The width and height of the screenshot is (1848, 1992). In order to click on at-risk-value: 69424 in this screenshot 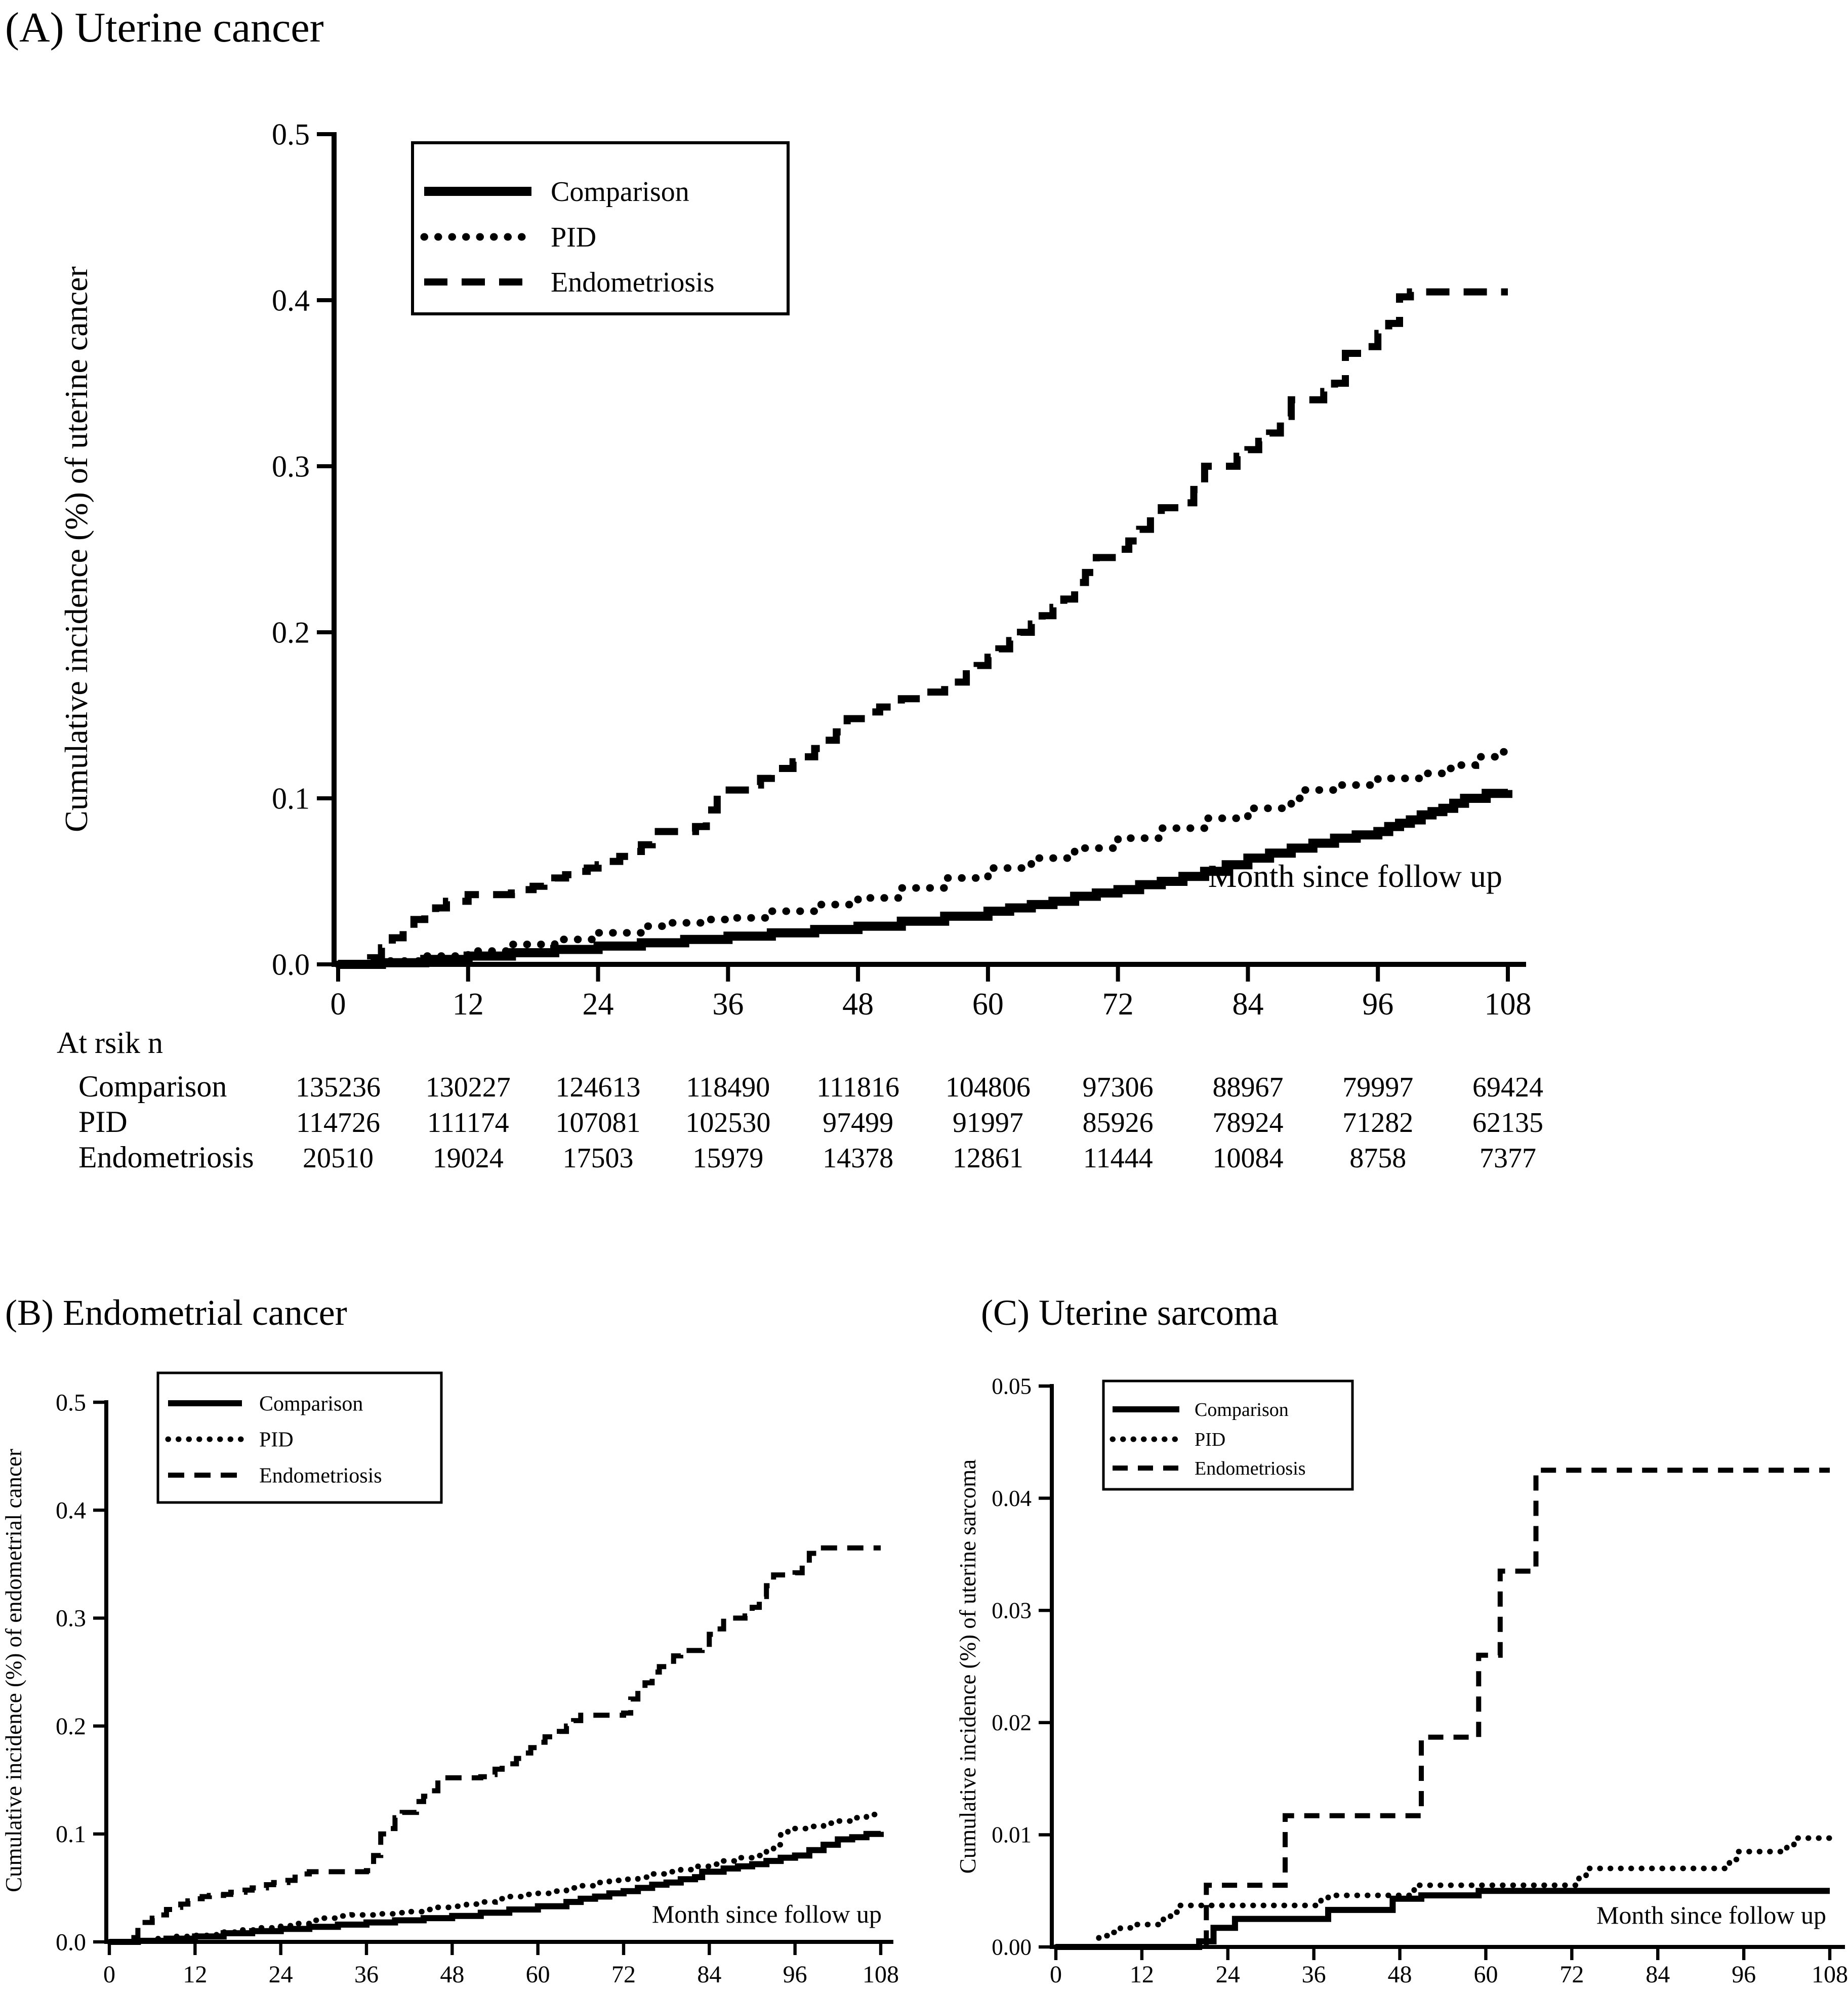, I will do `click(1508, 1087)`.